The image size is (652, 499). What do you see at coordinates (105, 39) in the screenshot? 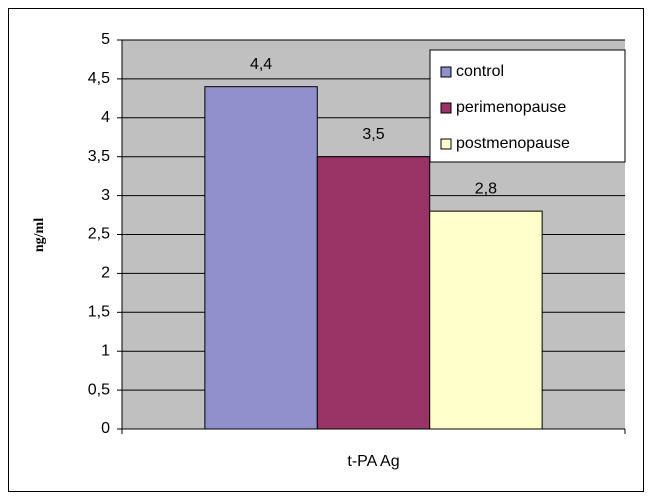
I see `y-tick-label: 5` at bounding box center [105, 39].